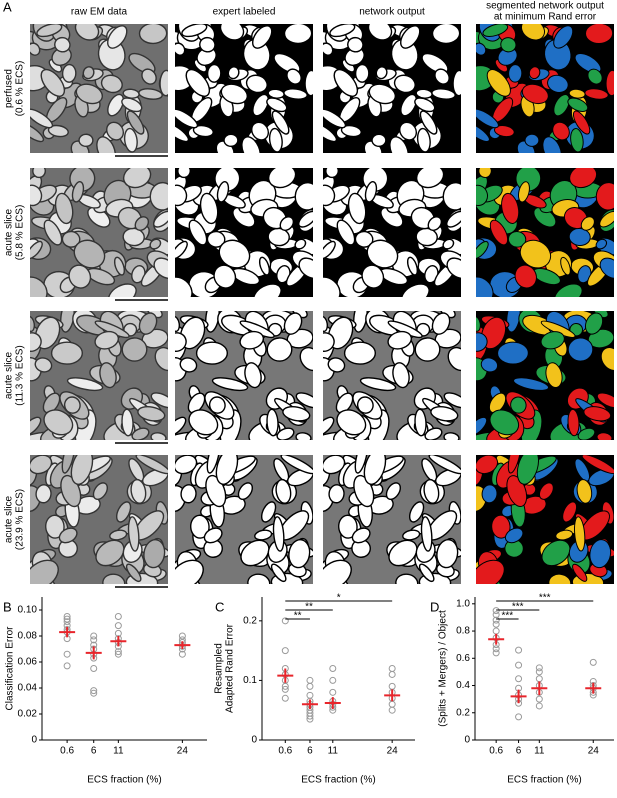  Describe the element at coordinates (219, 606) in the screenshot. I see `panel-label: C` at that location.